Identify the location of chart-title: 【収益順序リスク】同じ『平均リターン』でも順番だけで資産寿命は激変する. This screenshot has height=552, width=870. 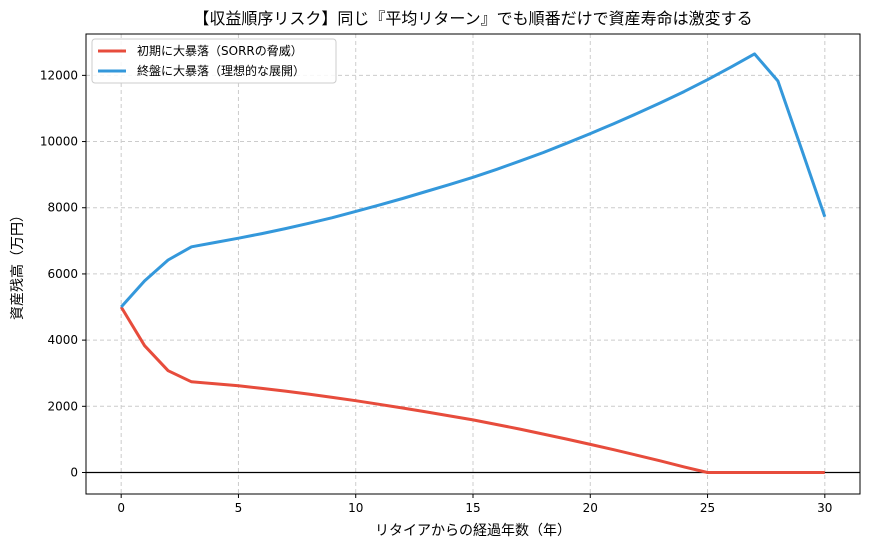
(472, 18).